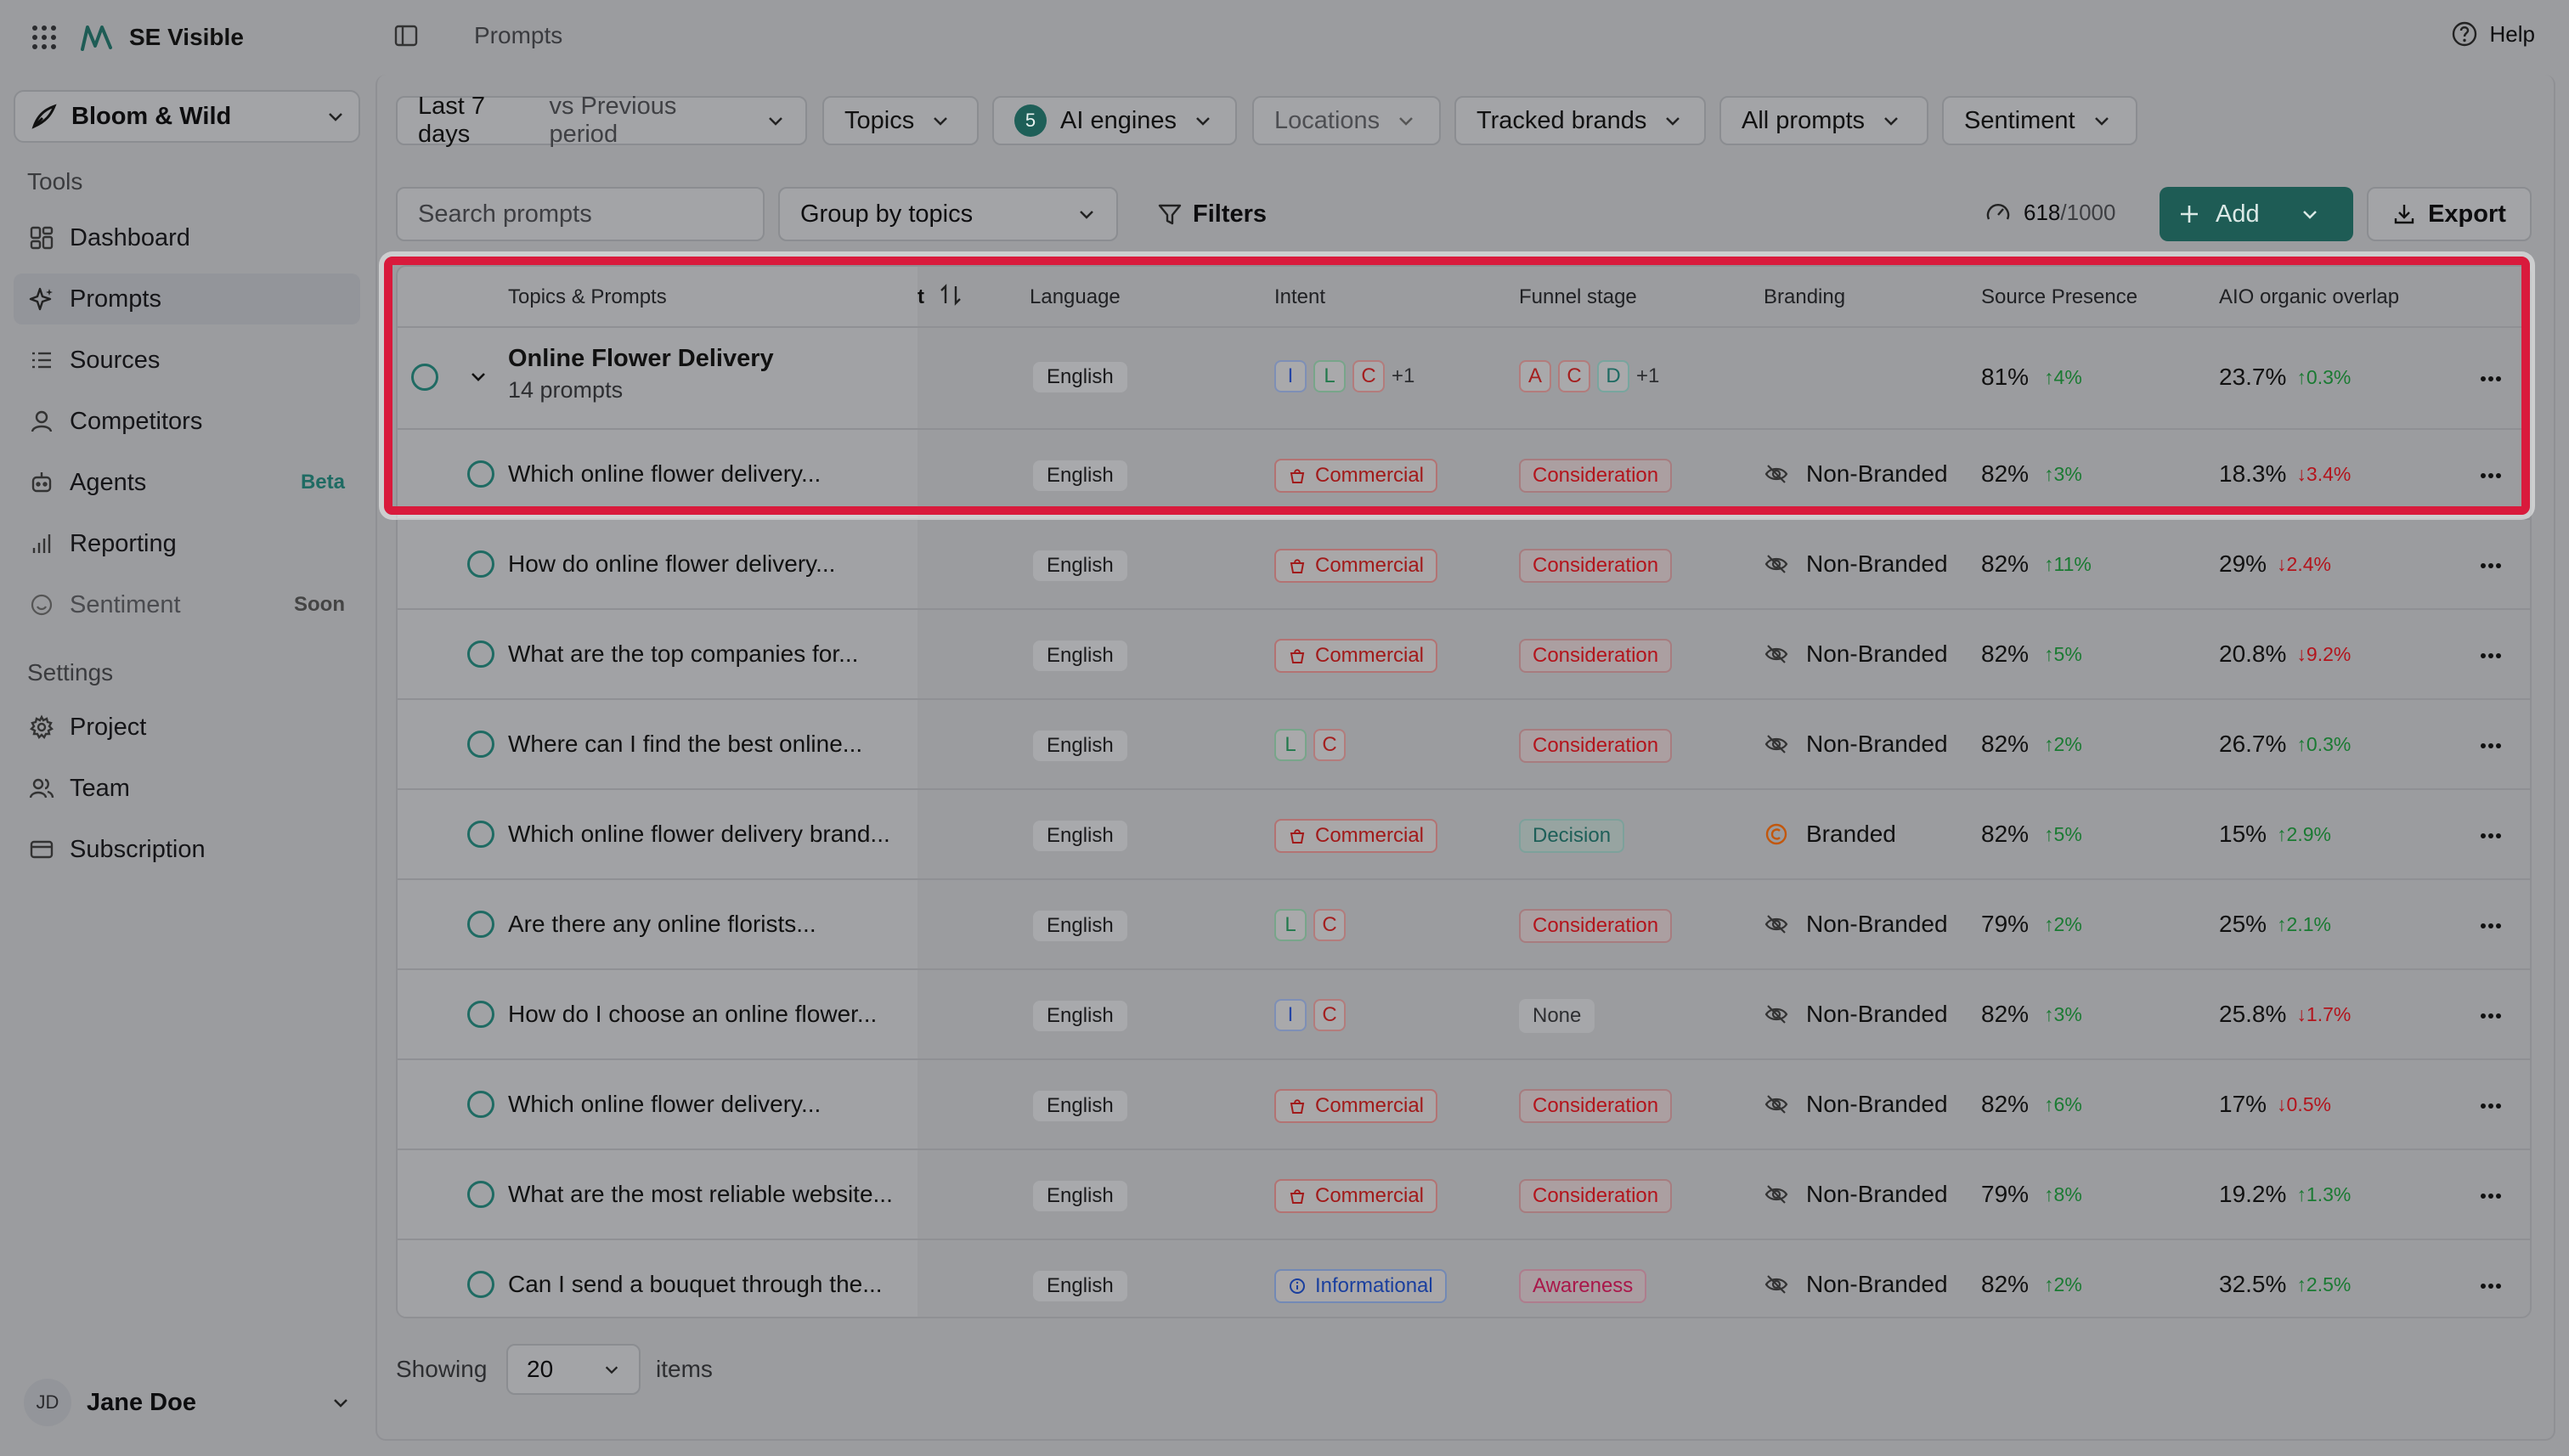  Describe the element at coordinates (187, 604) in the screenshot. I see `sidebar-item-sentiment: Sentiment Soon` at that location.